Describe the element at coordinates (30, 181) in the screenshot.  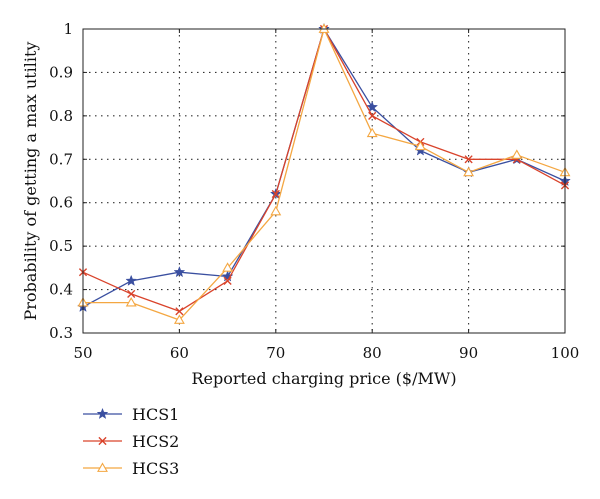
I see `y-axis-label: Probability of getting a max utility` at that location.